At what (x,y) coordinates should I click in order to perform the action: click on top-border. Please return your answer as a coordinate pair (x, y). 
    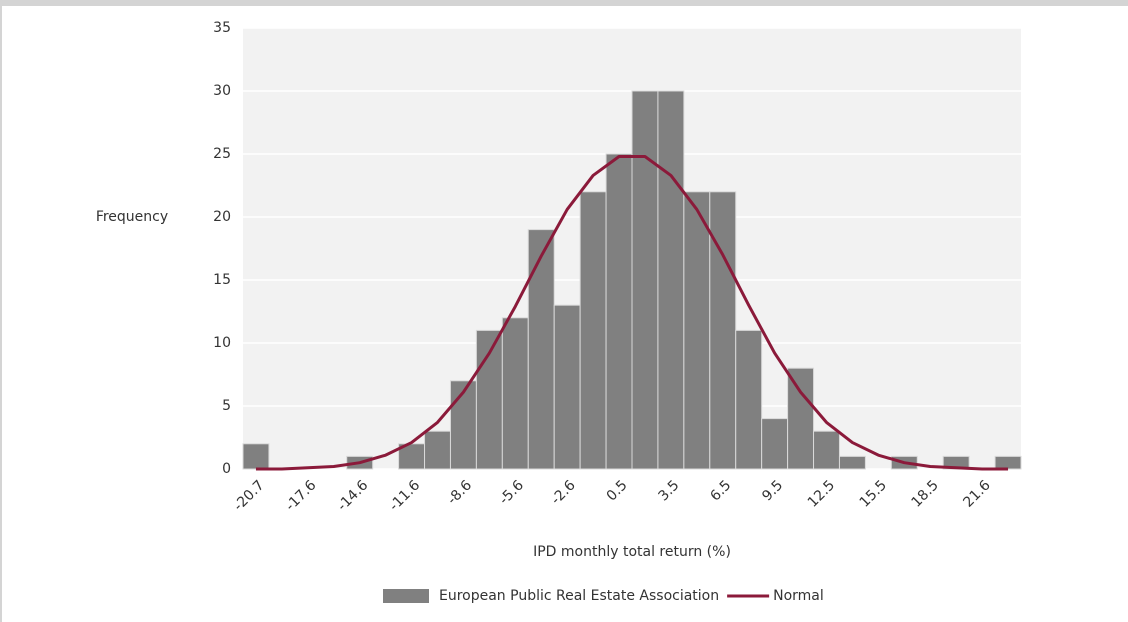
    Looking at the image, I should click on (564, 3).